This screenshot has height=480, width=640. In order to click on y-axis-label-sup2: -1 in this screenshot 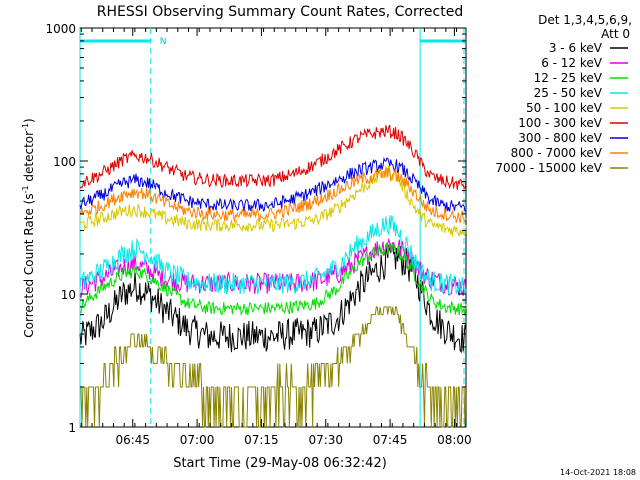, I will do `click(25, 127)`.